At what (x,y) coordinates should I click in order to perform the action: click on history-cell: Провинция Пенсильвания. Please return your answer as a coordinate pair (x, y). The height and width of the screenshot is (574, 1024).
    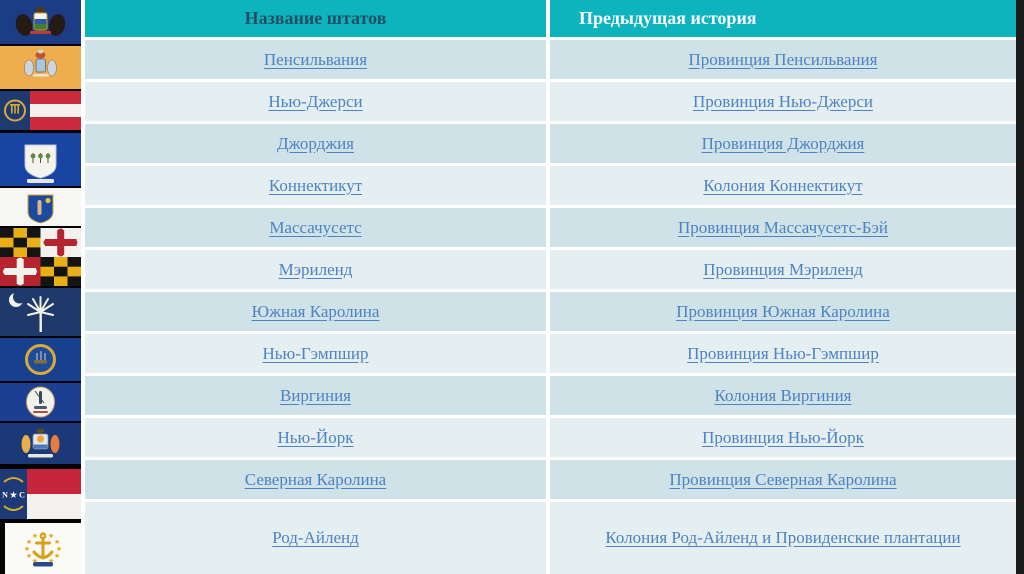
    Looking at the image, I should click on (781, 59).